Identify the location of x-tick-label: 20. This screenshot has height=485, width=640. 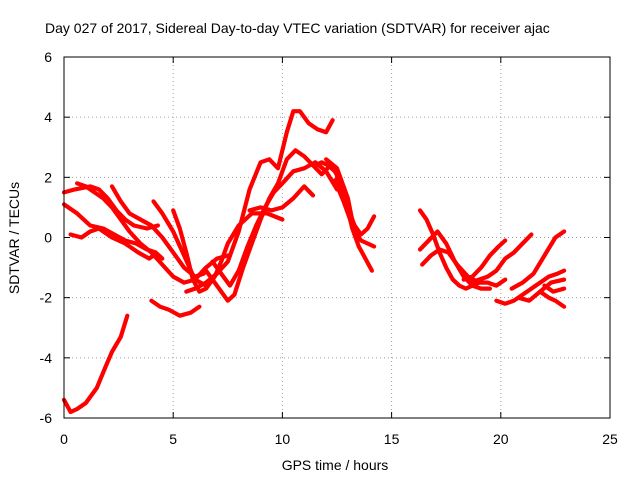
(501, 439).